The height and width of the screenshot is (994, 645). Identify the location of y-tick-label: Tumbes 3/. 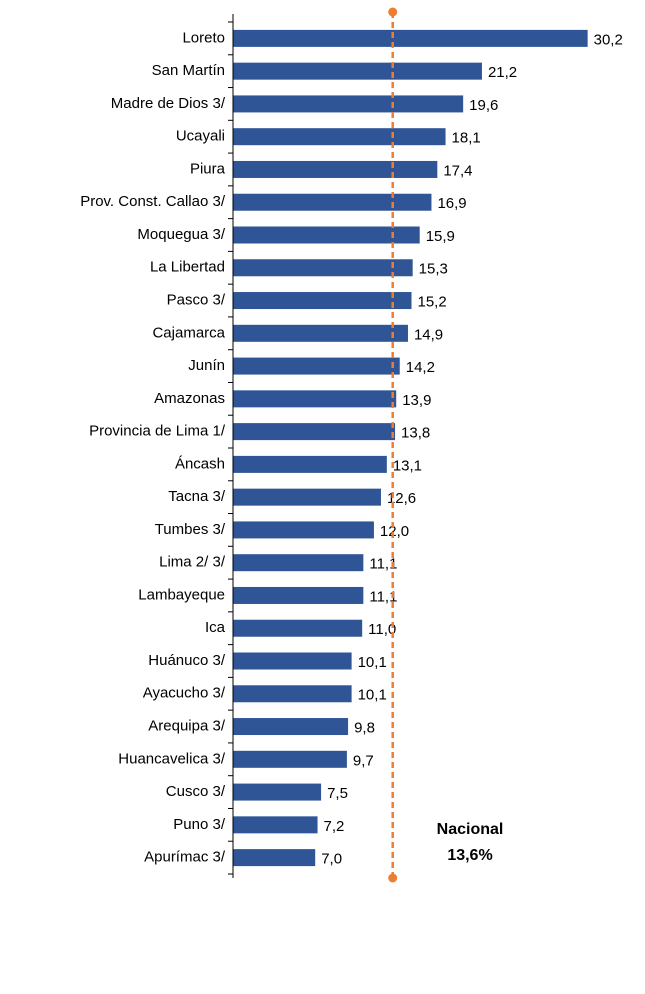
(190, 529).